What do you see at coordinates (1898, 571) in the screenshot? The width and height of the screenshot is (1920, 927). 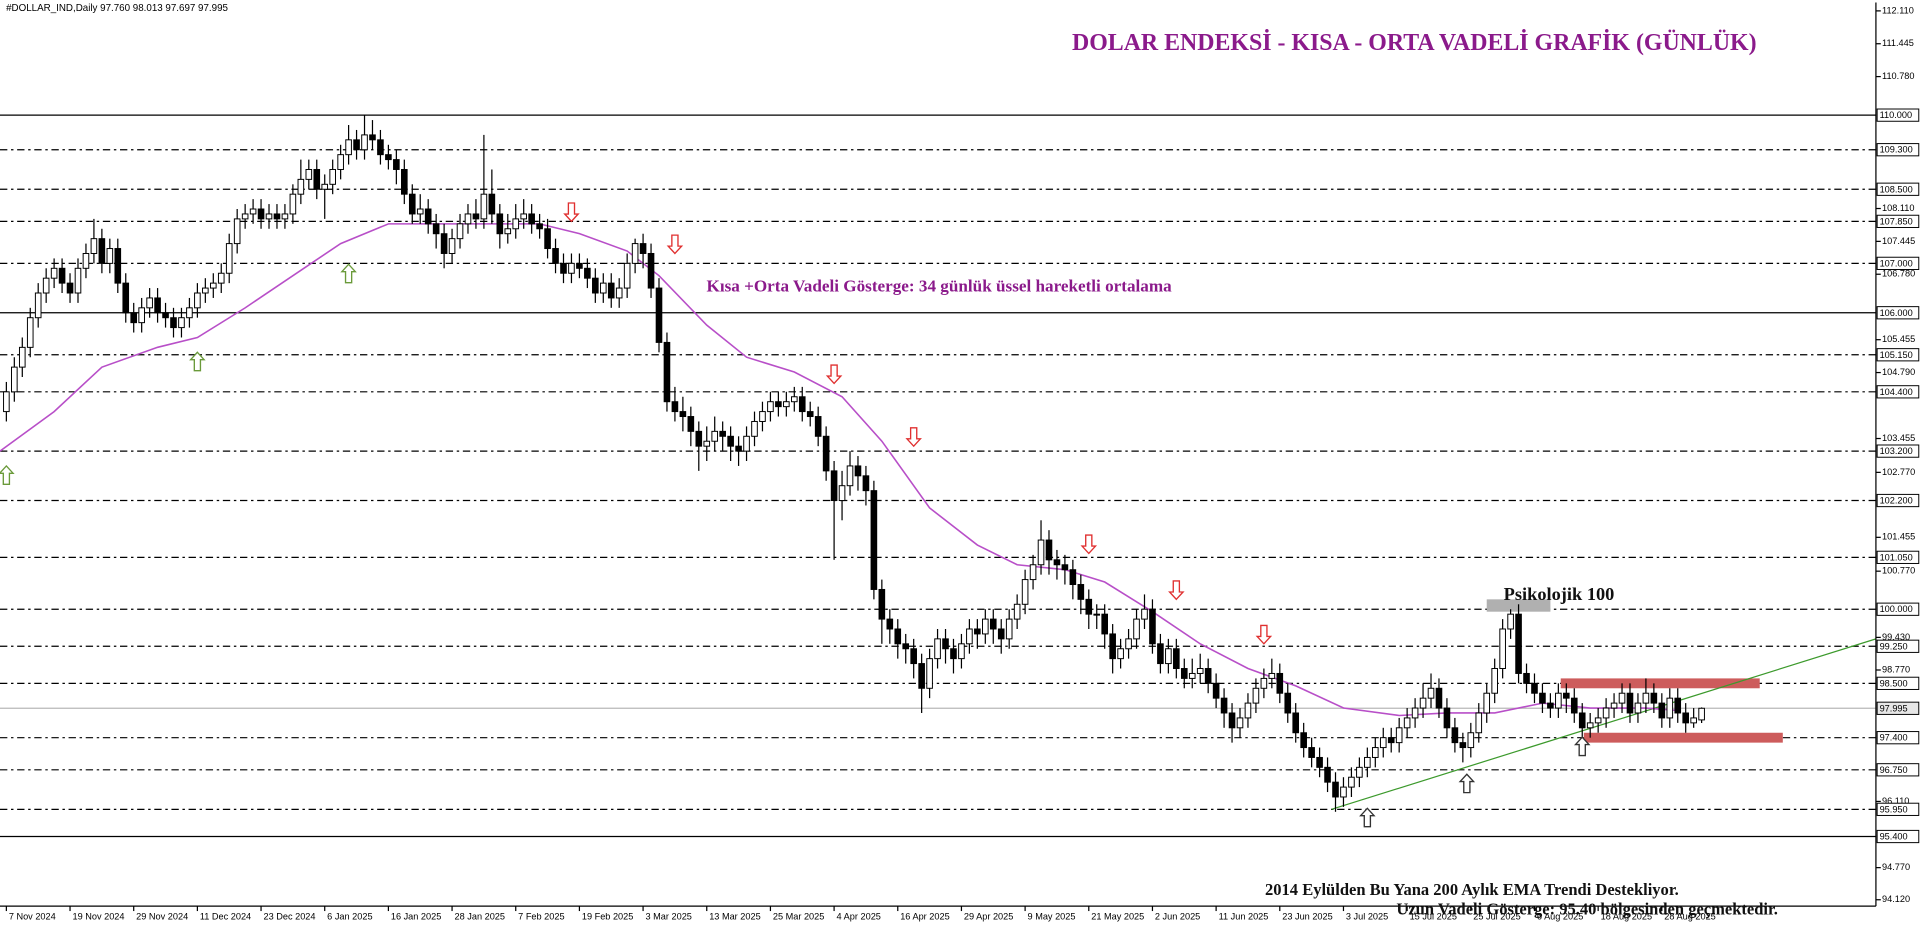 I see `y-tick-label: 100.770` at bounding box center [1898, 571].